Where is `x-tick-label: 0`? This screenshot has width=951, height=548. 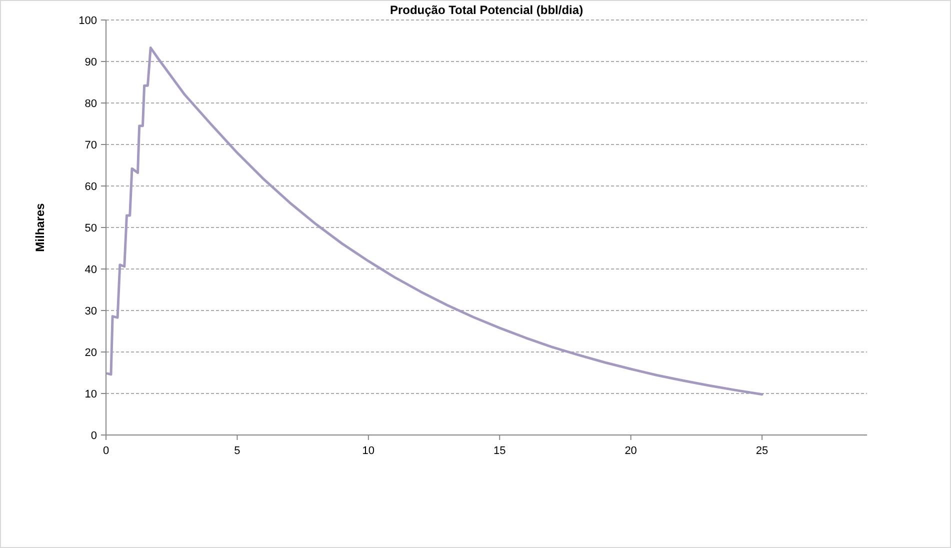
x-tick-label: 0 is located at coordinates (106, 451).